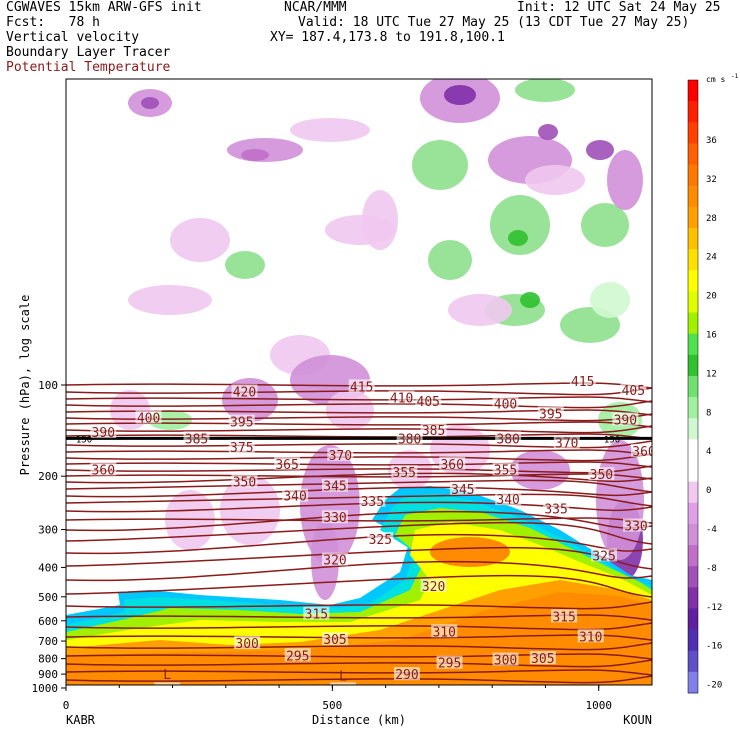  Describe the element at coordinates (714, 647) in the screenshot. I see `colorbar-tick-label: -16` at that location.